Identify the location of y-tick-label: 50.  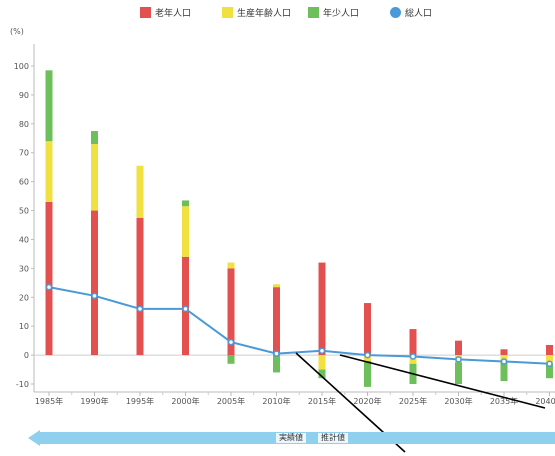
(24, 211).